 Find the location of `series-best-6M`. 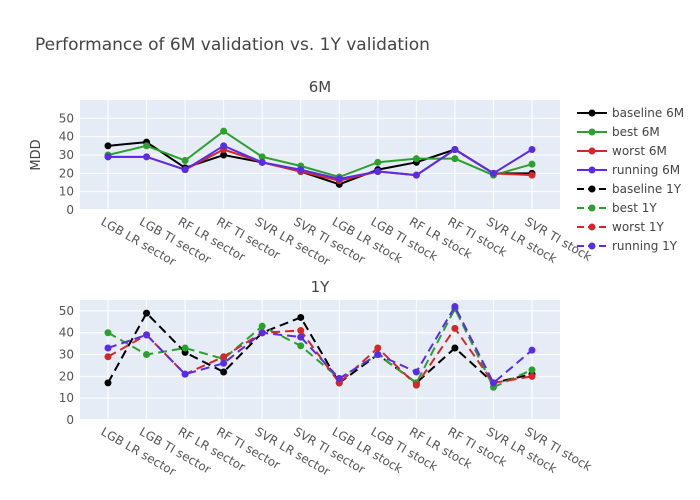

series-best-6M is located at coordinates (320, 154).